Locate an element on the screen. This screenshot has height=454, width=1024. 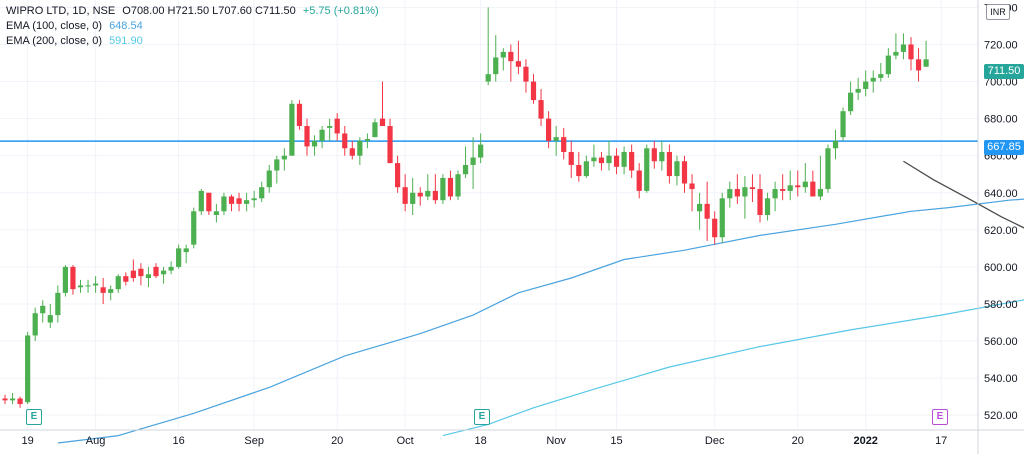
y-tick-label: 560.00 is located at coordinates (1001, 342).